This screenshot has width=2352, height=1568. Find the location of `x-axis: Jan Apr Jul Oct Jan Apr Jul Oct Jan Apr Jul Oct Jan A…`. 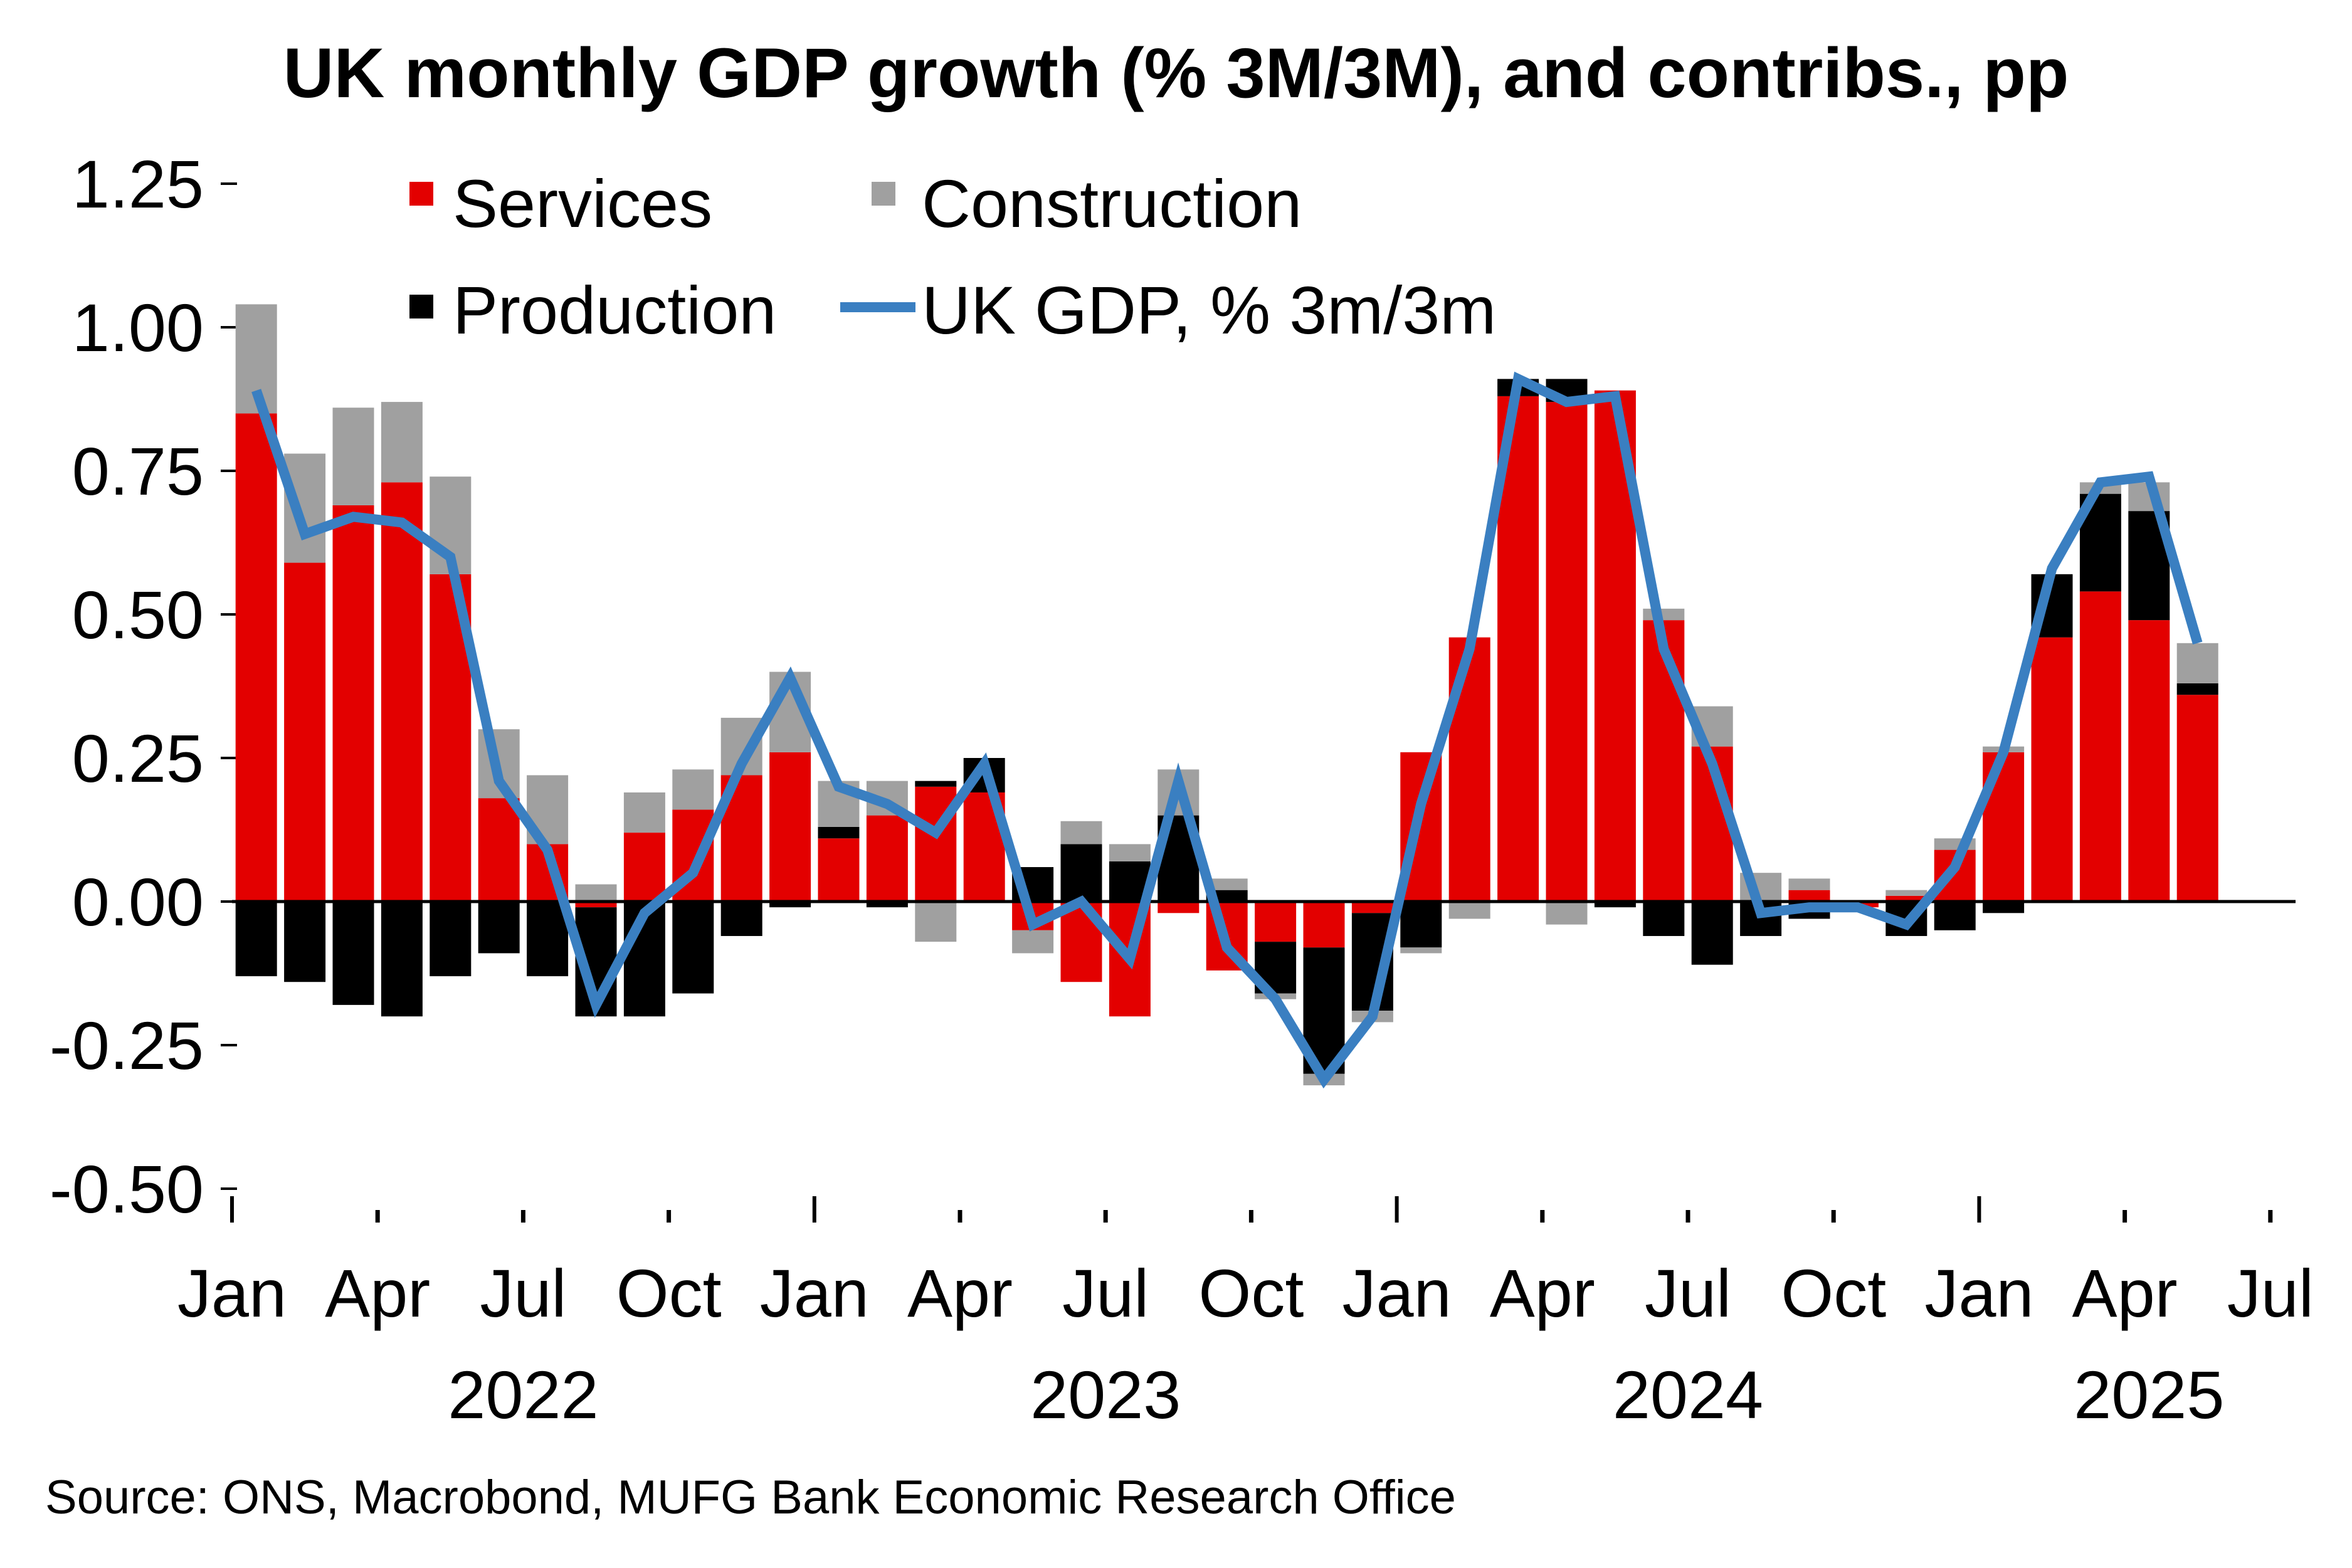

x-axis: Jan Apr Jul Oct Jan Apr Jul Oct Jan Apr Jul Oct Jan A… is located at coordinates (1245, 1314).